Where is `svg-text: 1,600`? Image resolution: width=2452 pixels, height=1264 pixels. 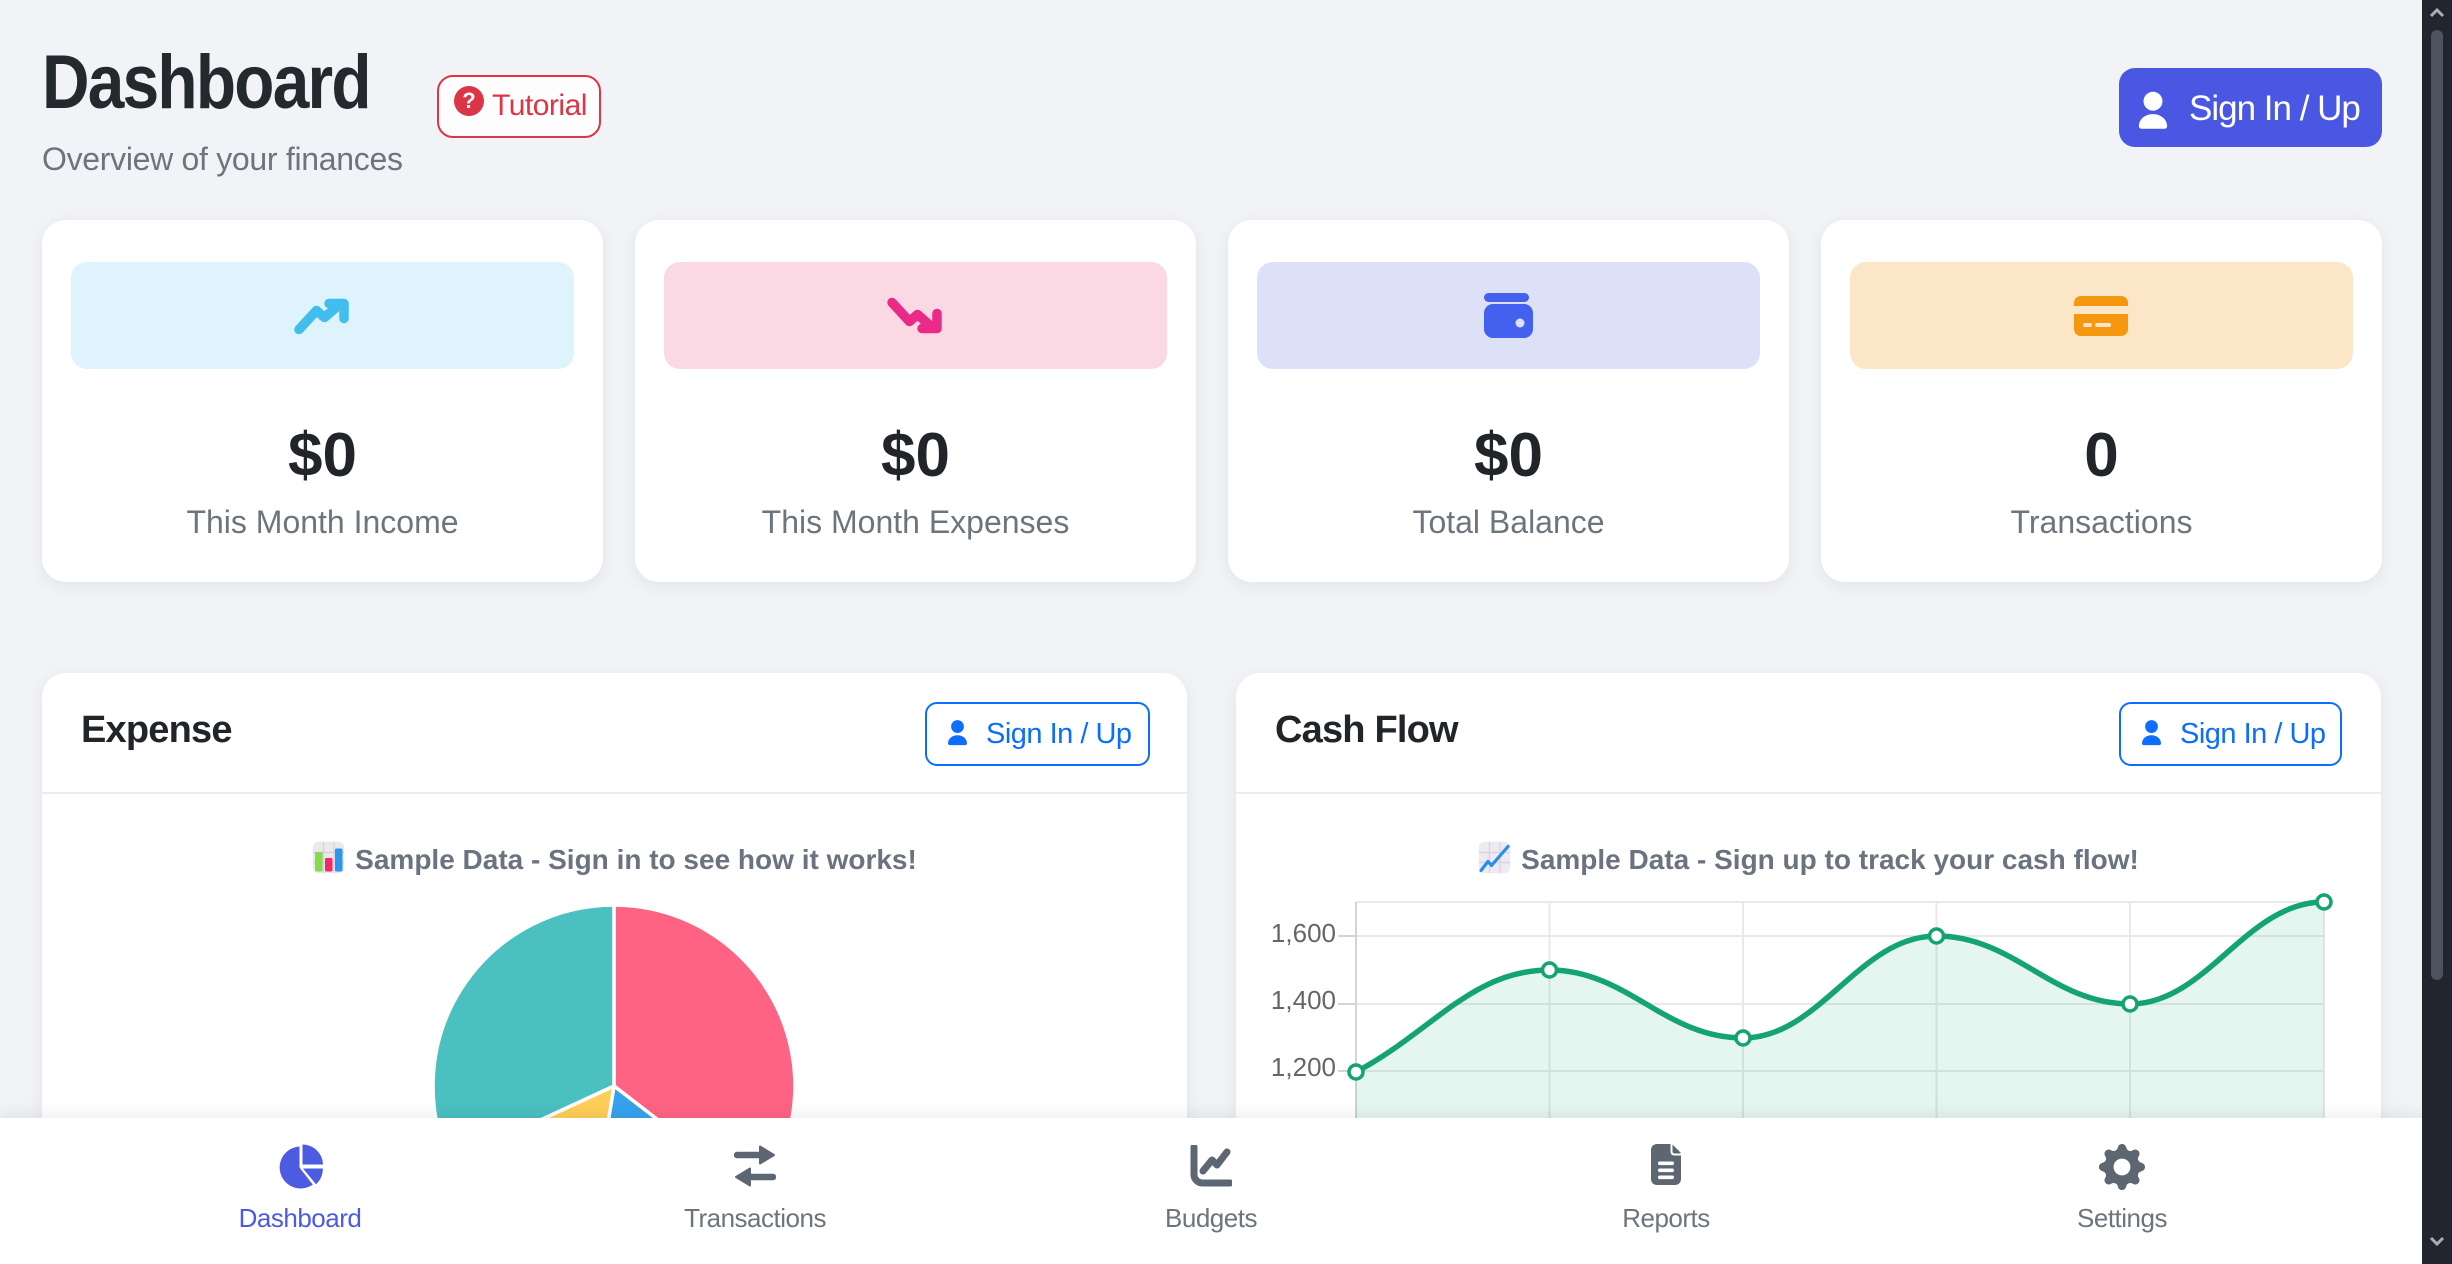
svg-text: 1,600 is located at coordinates (1303, 933).